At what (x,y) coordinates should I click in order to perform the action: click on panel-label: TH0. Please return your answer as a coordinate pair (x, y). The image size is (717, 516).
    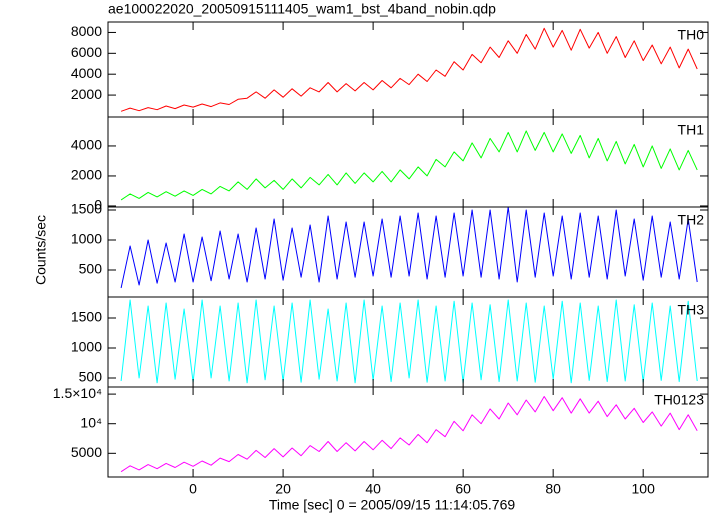
    Looking at the image, I should click on (691, 35).